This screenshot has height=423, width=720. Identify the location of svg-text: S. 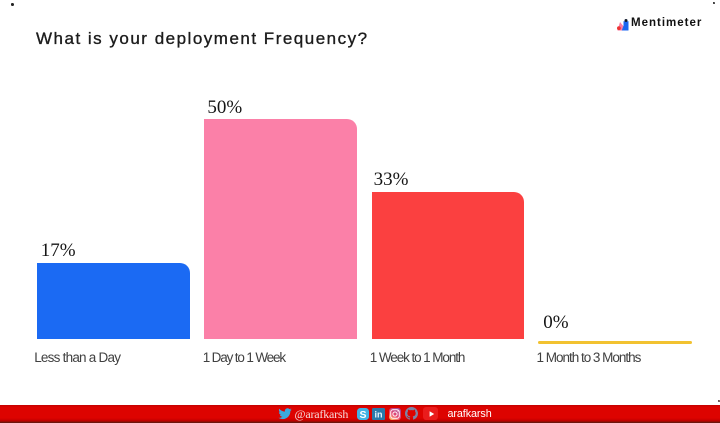
(362, 414).